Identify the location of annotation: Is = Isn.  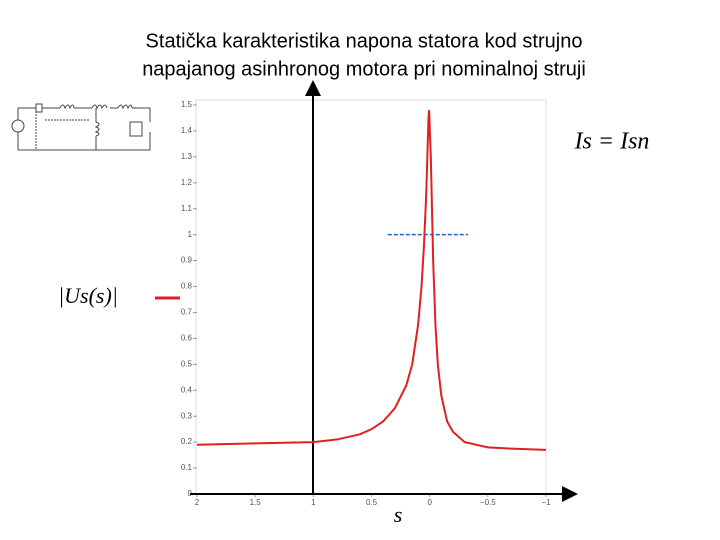
(612, 142).